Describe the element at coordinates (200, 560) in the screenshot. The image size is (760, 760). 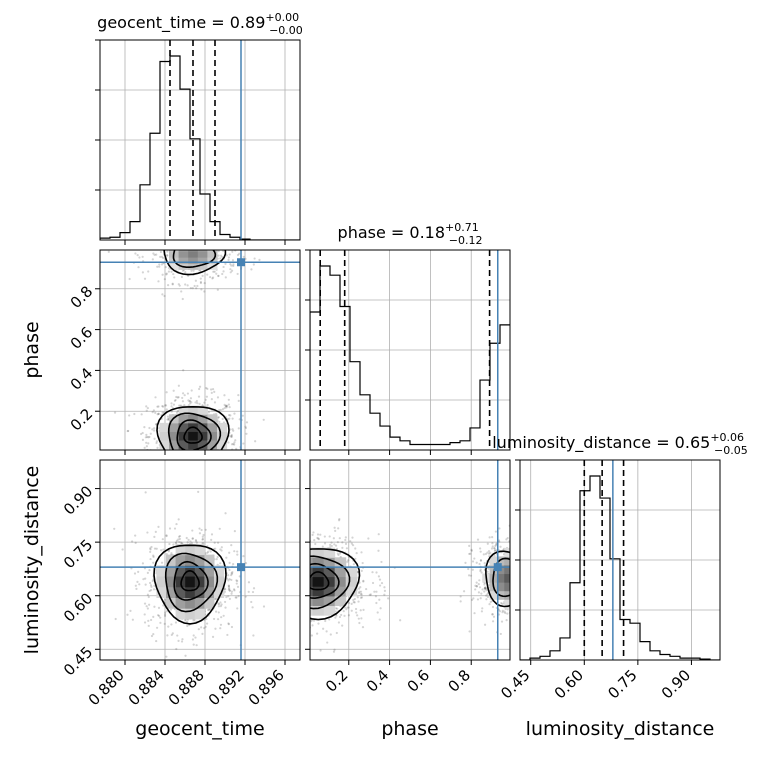
I see `joint-content` at that location.